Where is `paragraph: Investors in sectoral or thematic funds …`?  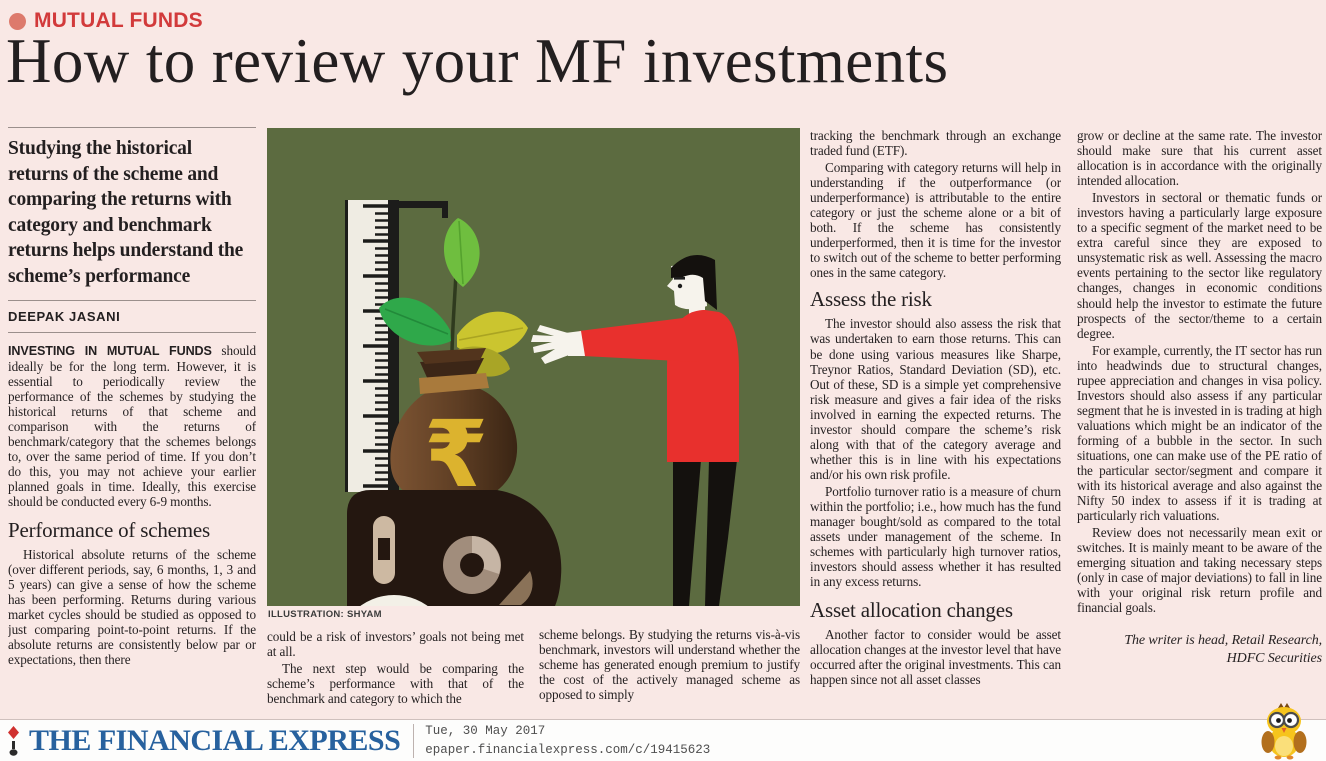
paragraph: Investors in sectoral or thematic funds … is located at coordinates (1199, 265).